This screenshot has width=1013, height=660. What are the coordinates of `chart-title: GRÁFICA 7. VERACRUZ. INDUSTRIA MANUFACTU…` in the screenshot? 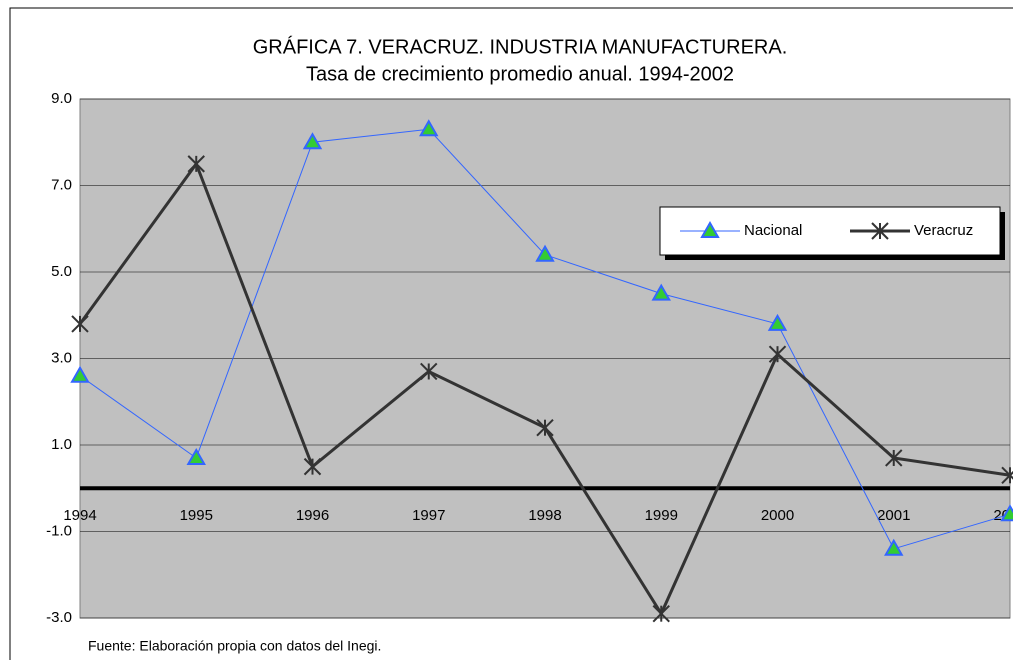 It's located at (520, 46).